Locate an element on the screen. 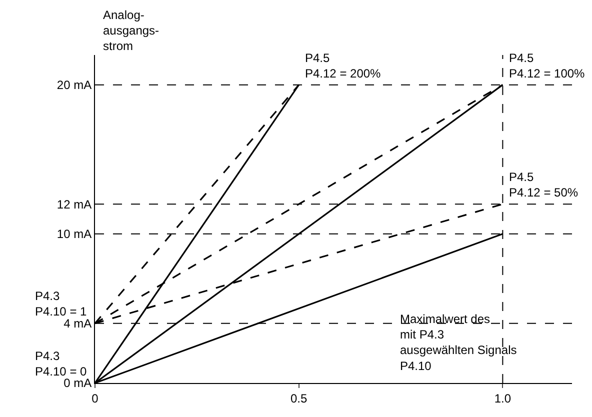 Image resolution: width=592 pixels, height=417 pixels. annotation: P4.3 P4.10 = 1 is located at coordinates (61, 304).